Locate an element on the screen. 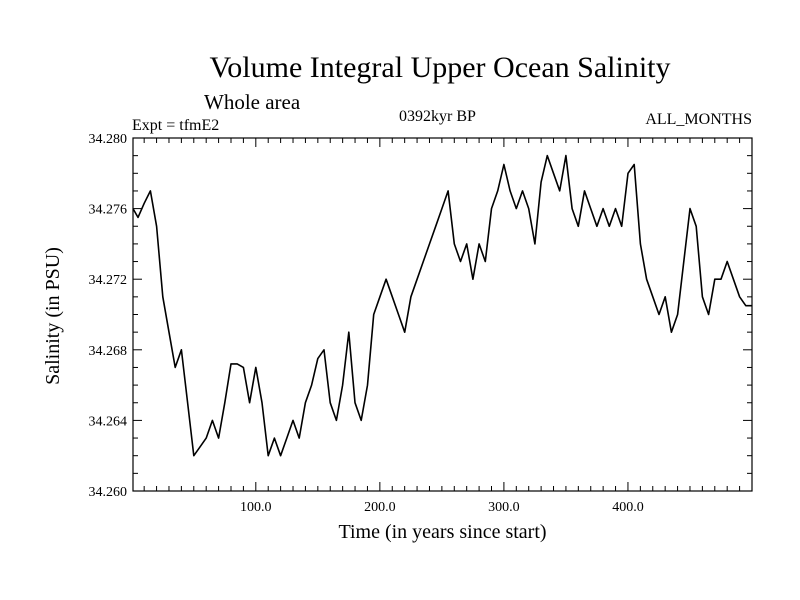  y-tick-label: 34.264 is located at coordinates (108, 421).